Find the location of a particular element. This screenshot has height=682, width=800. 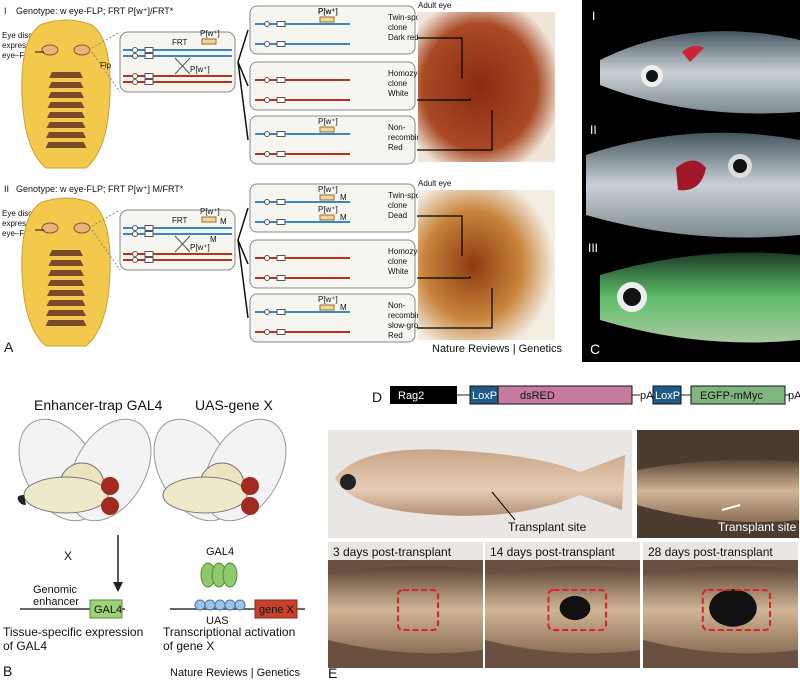

fish-photo is located at coordinates (405, 610).